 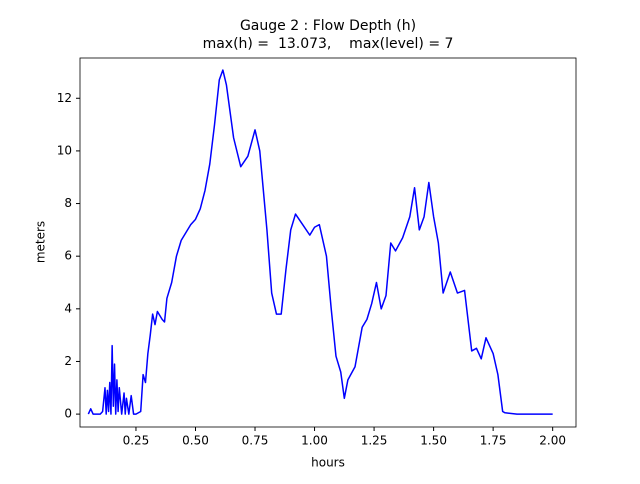 I want to click on x-tick-label: 0.50, so click(x=195, y=441).